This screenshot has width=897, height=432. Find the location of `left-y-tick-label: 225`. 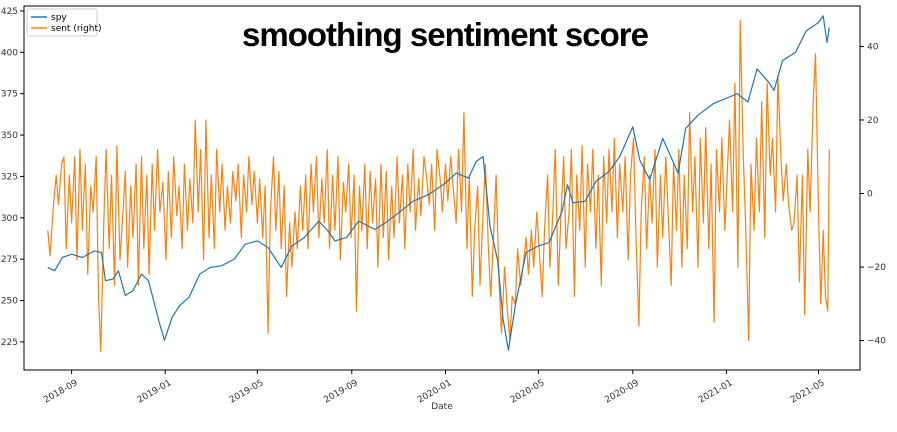

left-y-tick-label: 225 is located at coordinates (9, 343).